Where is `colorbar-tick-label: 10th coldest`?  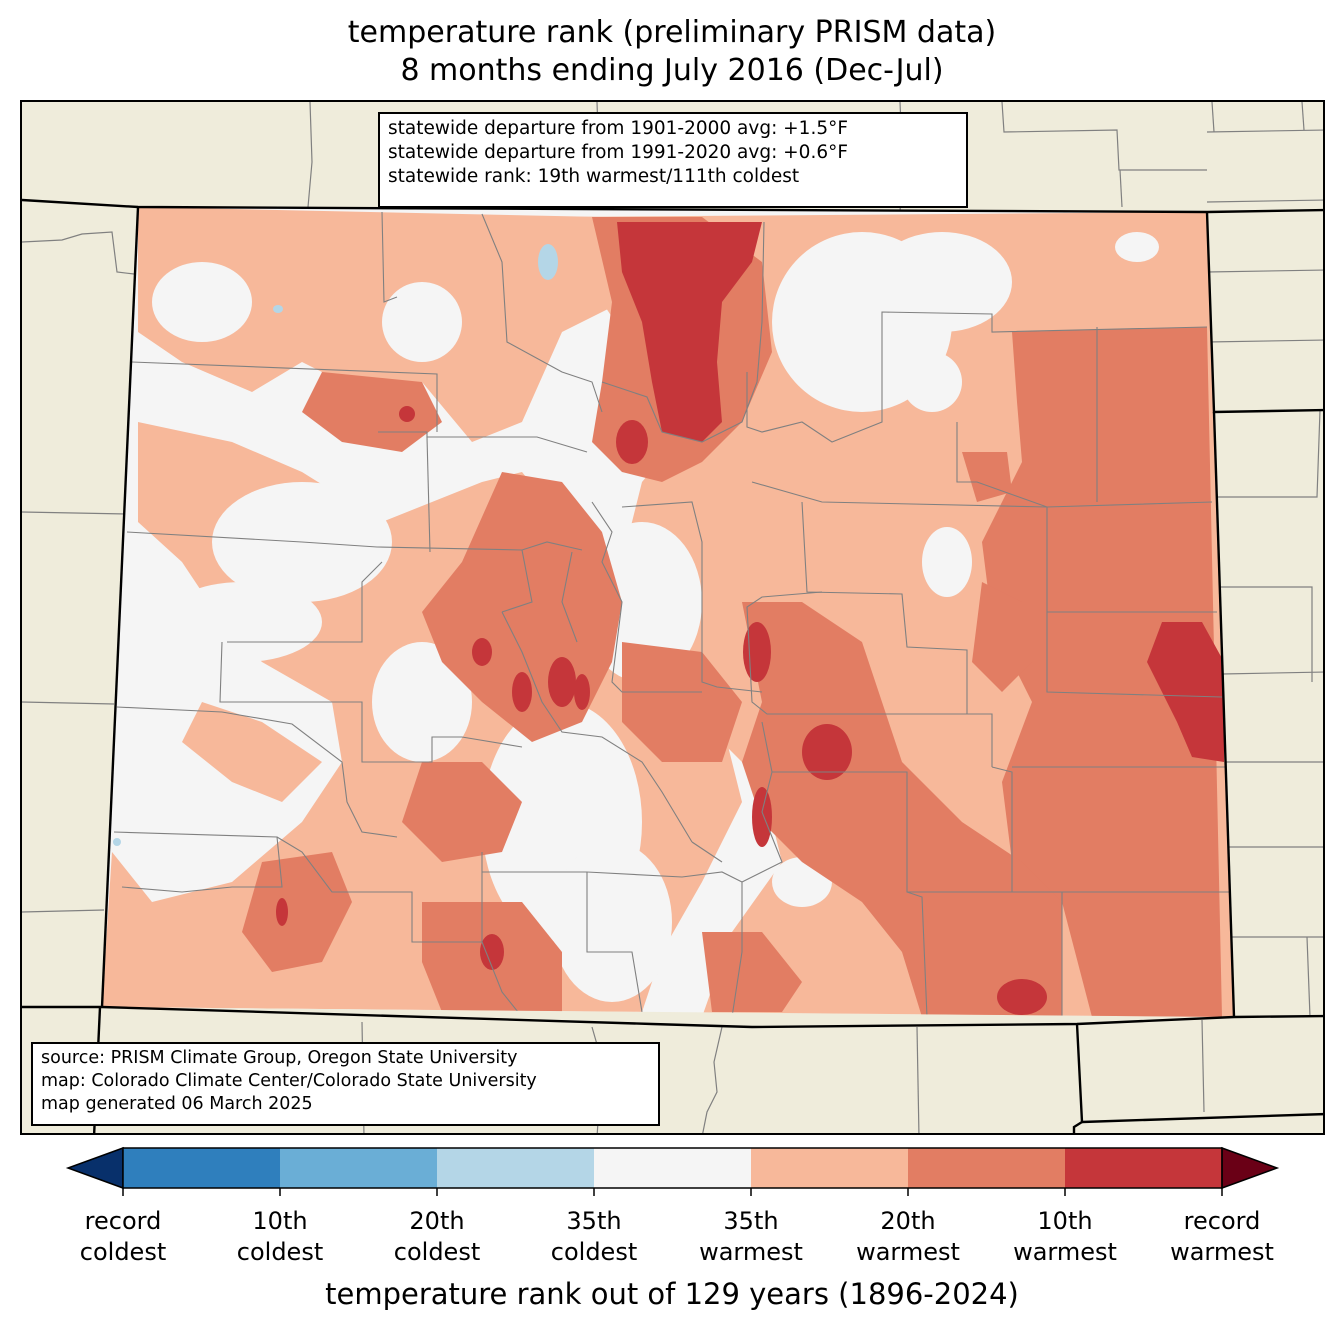 colorbar-tick-label: 10th coldest is located at coordinates (280, 1236).